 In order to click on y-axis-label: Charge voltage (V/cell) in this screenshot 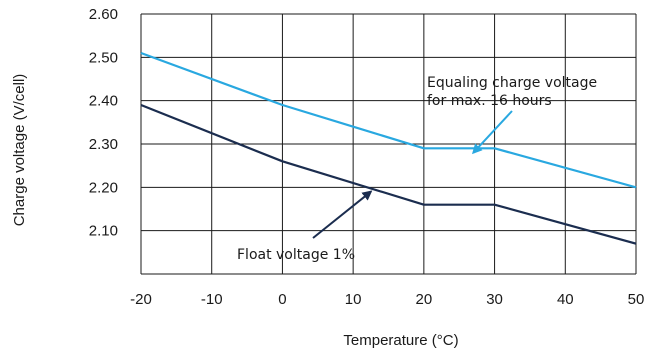, I will do `click(19, 150)`.